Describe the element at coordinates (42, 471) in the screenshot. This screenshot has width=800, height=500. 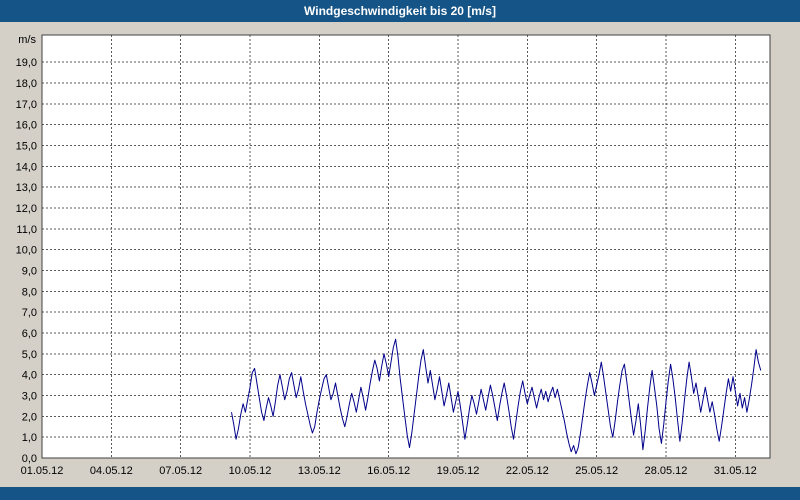
I see `svg-text: 01.05.12` at that location.